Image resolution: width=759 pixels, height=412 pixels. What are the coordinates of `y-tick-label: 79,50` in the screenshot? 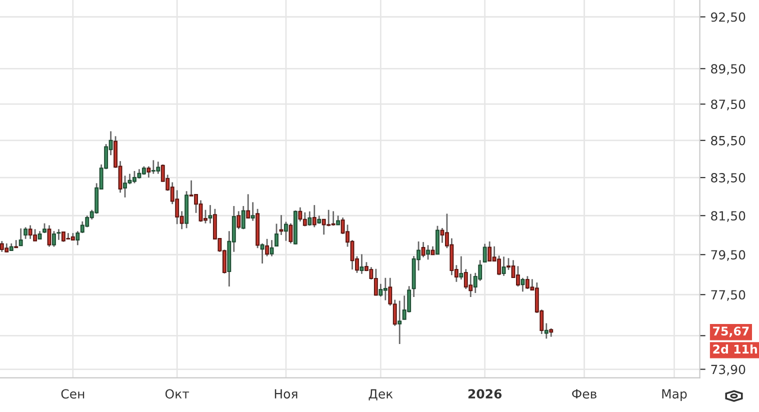 It's located at (728, 255).